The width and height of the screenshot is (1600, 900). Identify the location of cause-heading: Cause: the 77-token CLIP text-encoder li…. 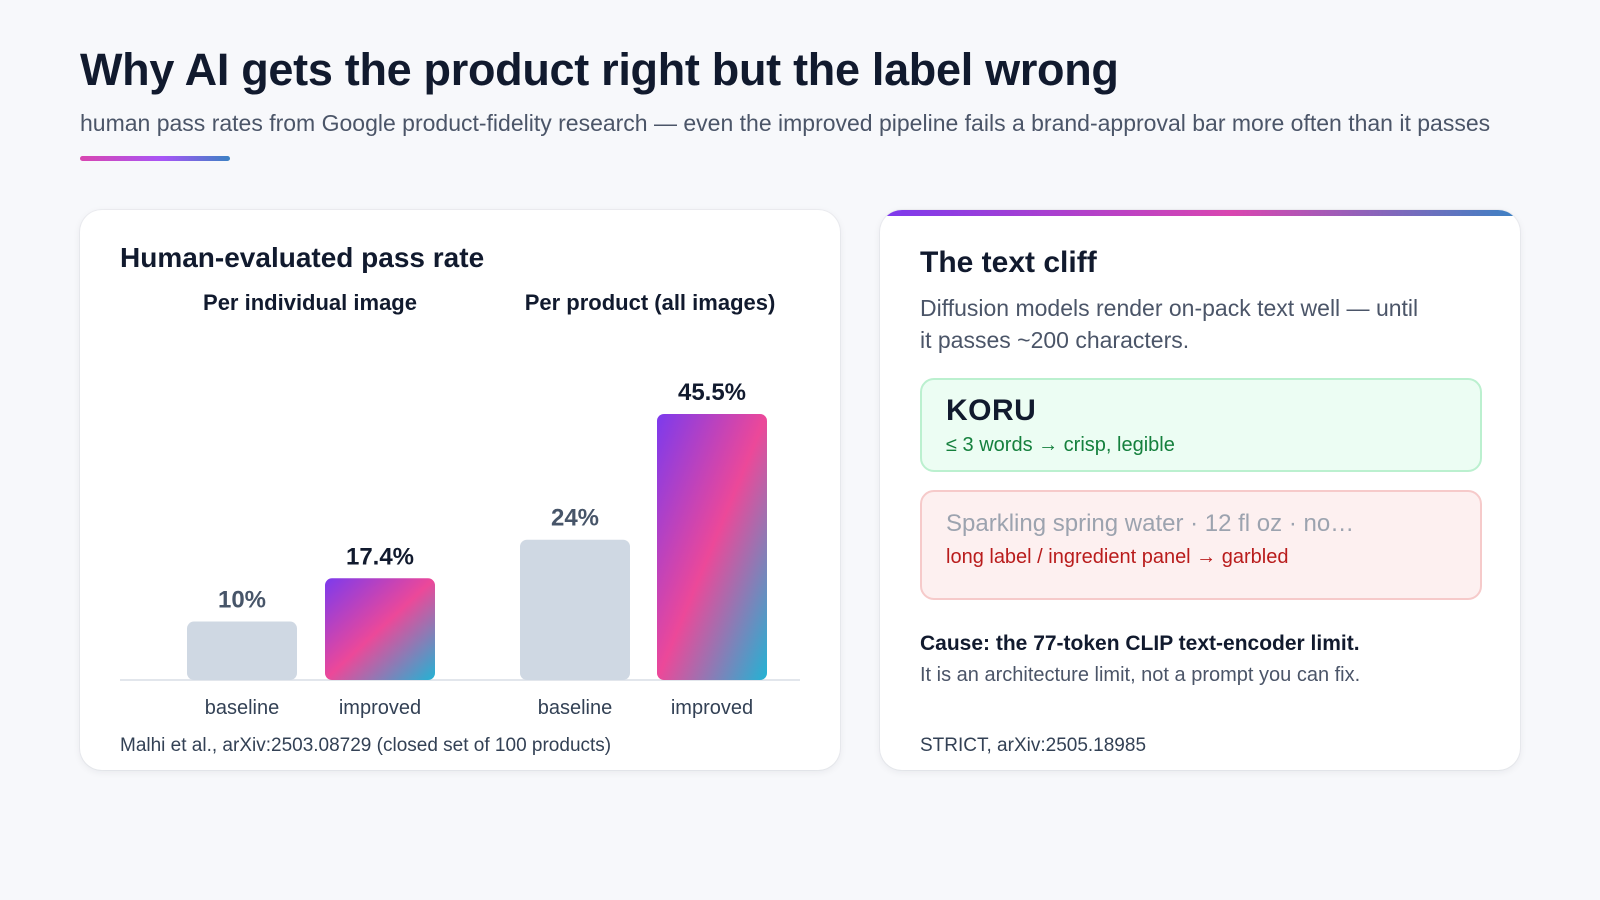
(1140, 643).